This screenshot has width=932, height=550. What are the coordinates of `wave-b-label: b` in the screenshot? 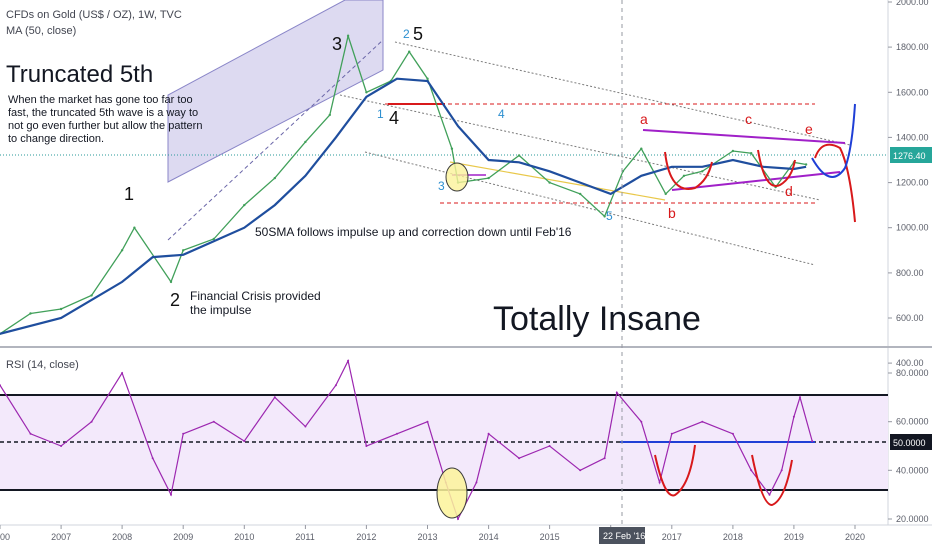 It's located at (672, 213).